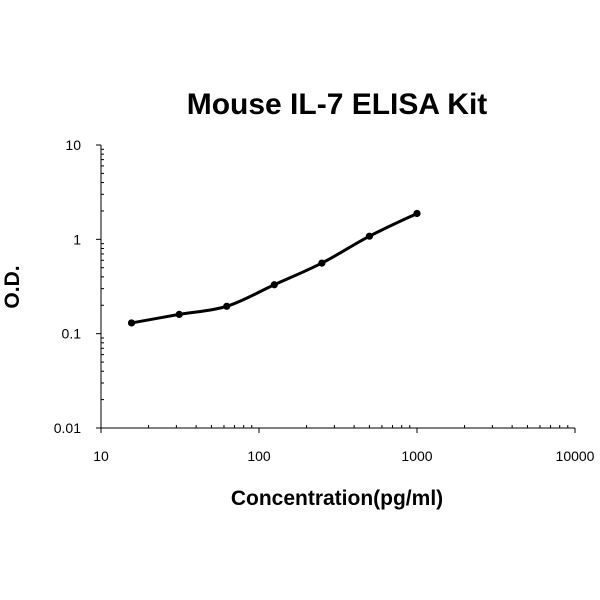 Image resolution: width=600 pixels, height=600 pixels. Describe the element at coordinates (338, 429) in the screenshot. I see `x-axis-ticks` at that location.